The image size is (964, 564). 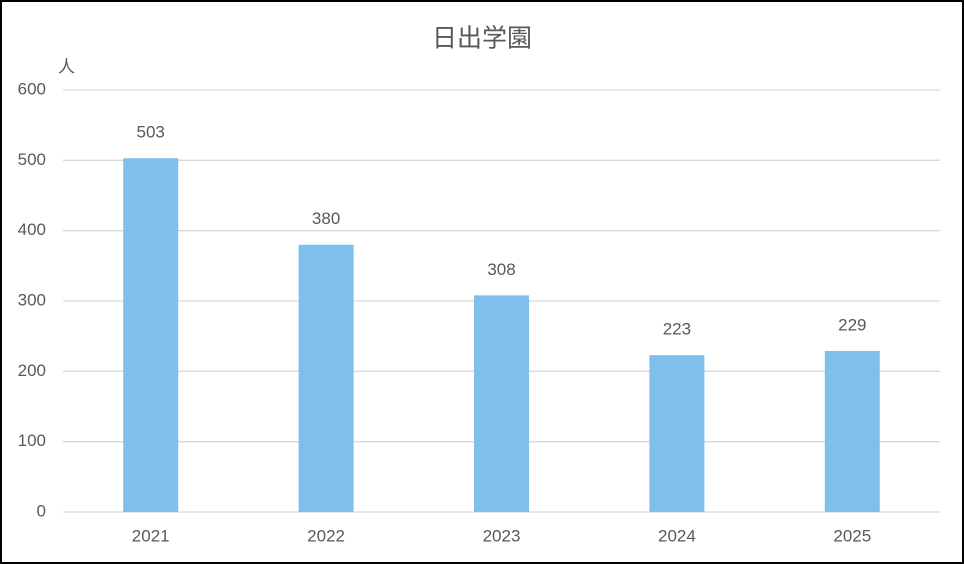 I want to click on x-tick-label: 2023, so click(x=502, y=535).